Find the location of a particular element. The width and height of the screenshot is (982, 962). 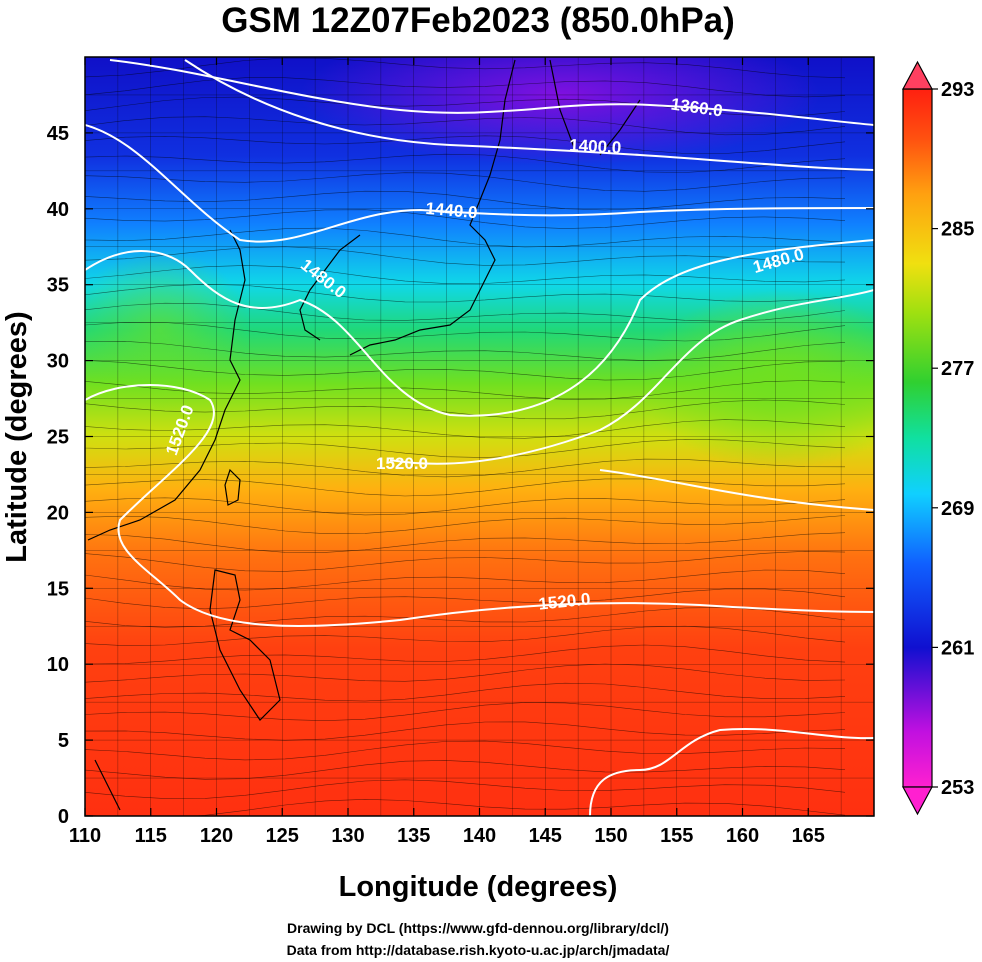

y-tick-label: 20 is located at coordinates (58, 513).